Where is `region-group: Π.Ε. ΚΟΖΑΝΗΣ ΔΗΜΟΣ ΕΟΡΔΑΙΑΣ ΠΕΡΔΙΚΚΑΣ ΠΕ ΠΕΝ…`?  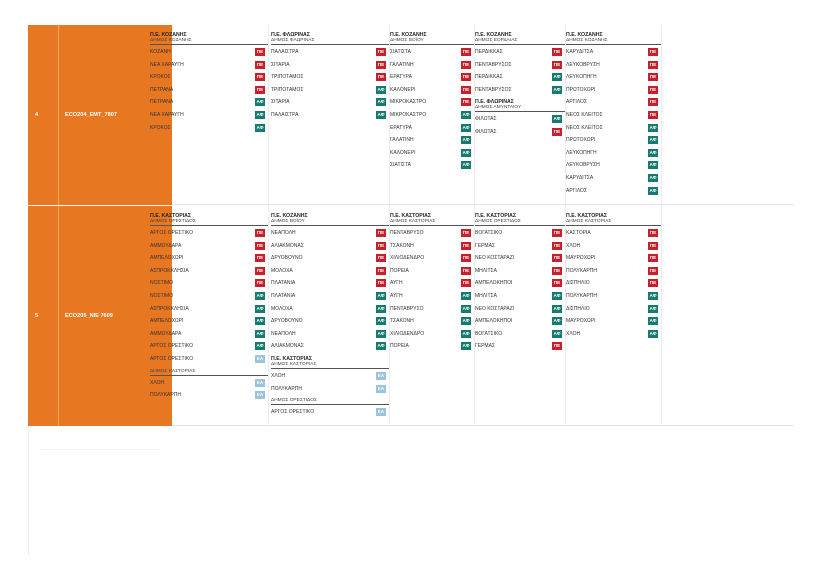
region-group: Π.Ε. ΚΟΖΑΝΗΣ ΔΗΜΟΣ ΕΟΡΔΑΙΑΣ ΠΕΡΔΙΚΚΑΣ ΠΕ ΠΕΝ… is located at coordinates (520, 64).